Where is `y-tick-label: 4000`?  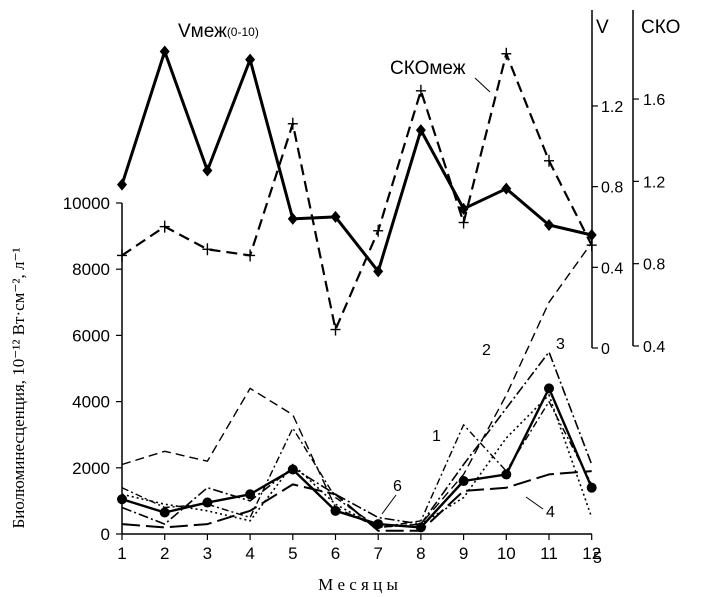
y-tick-label: 4000 is located at coordinates (91, 402).